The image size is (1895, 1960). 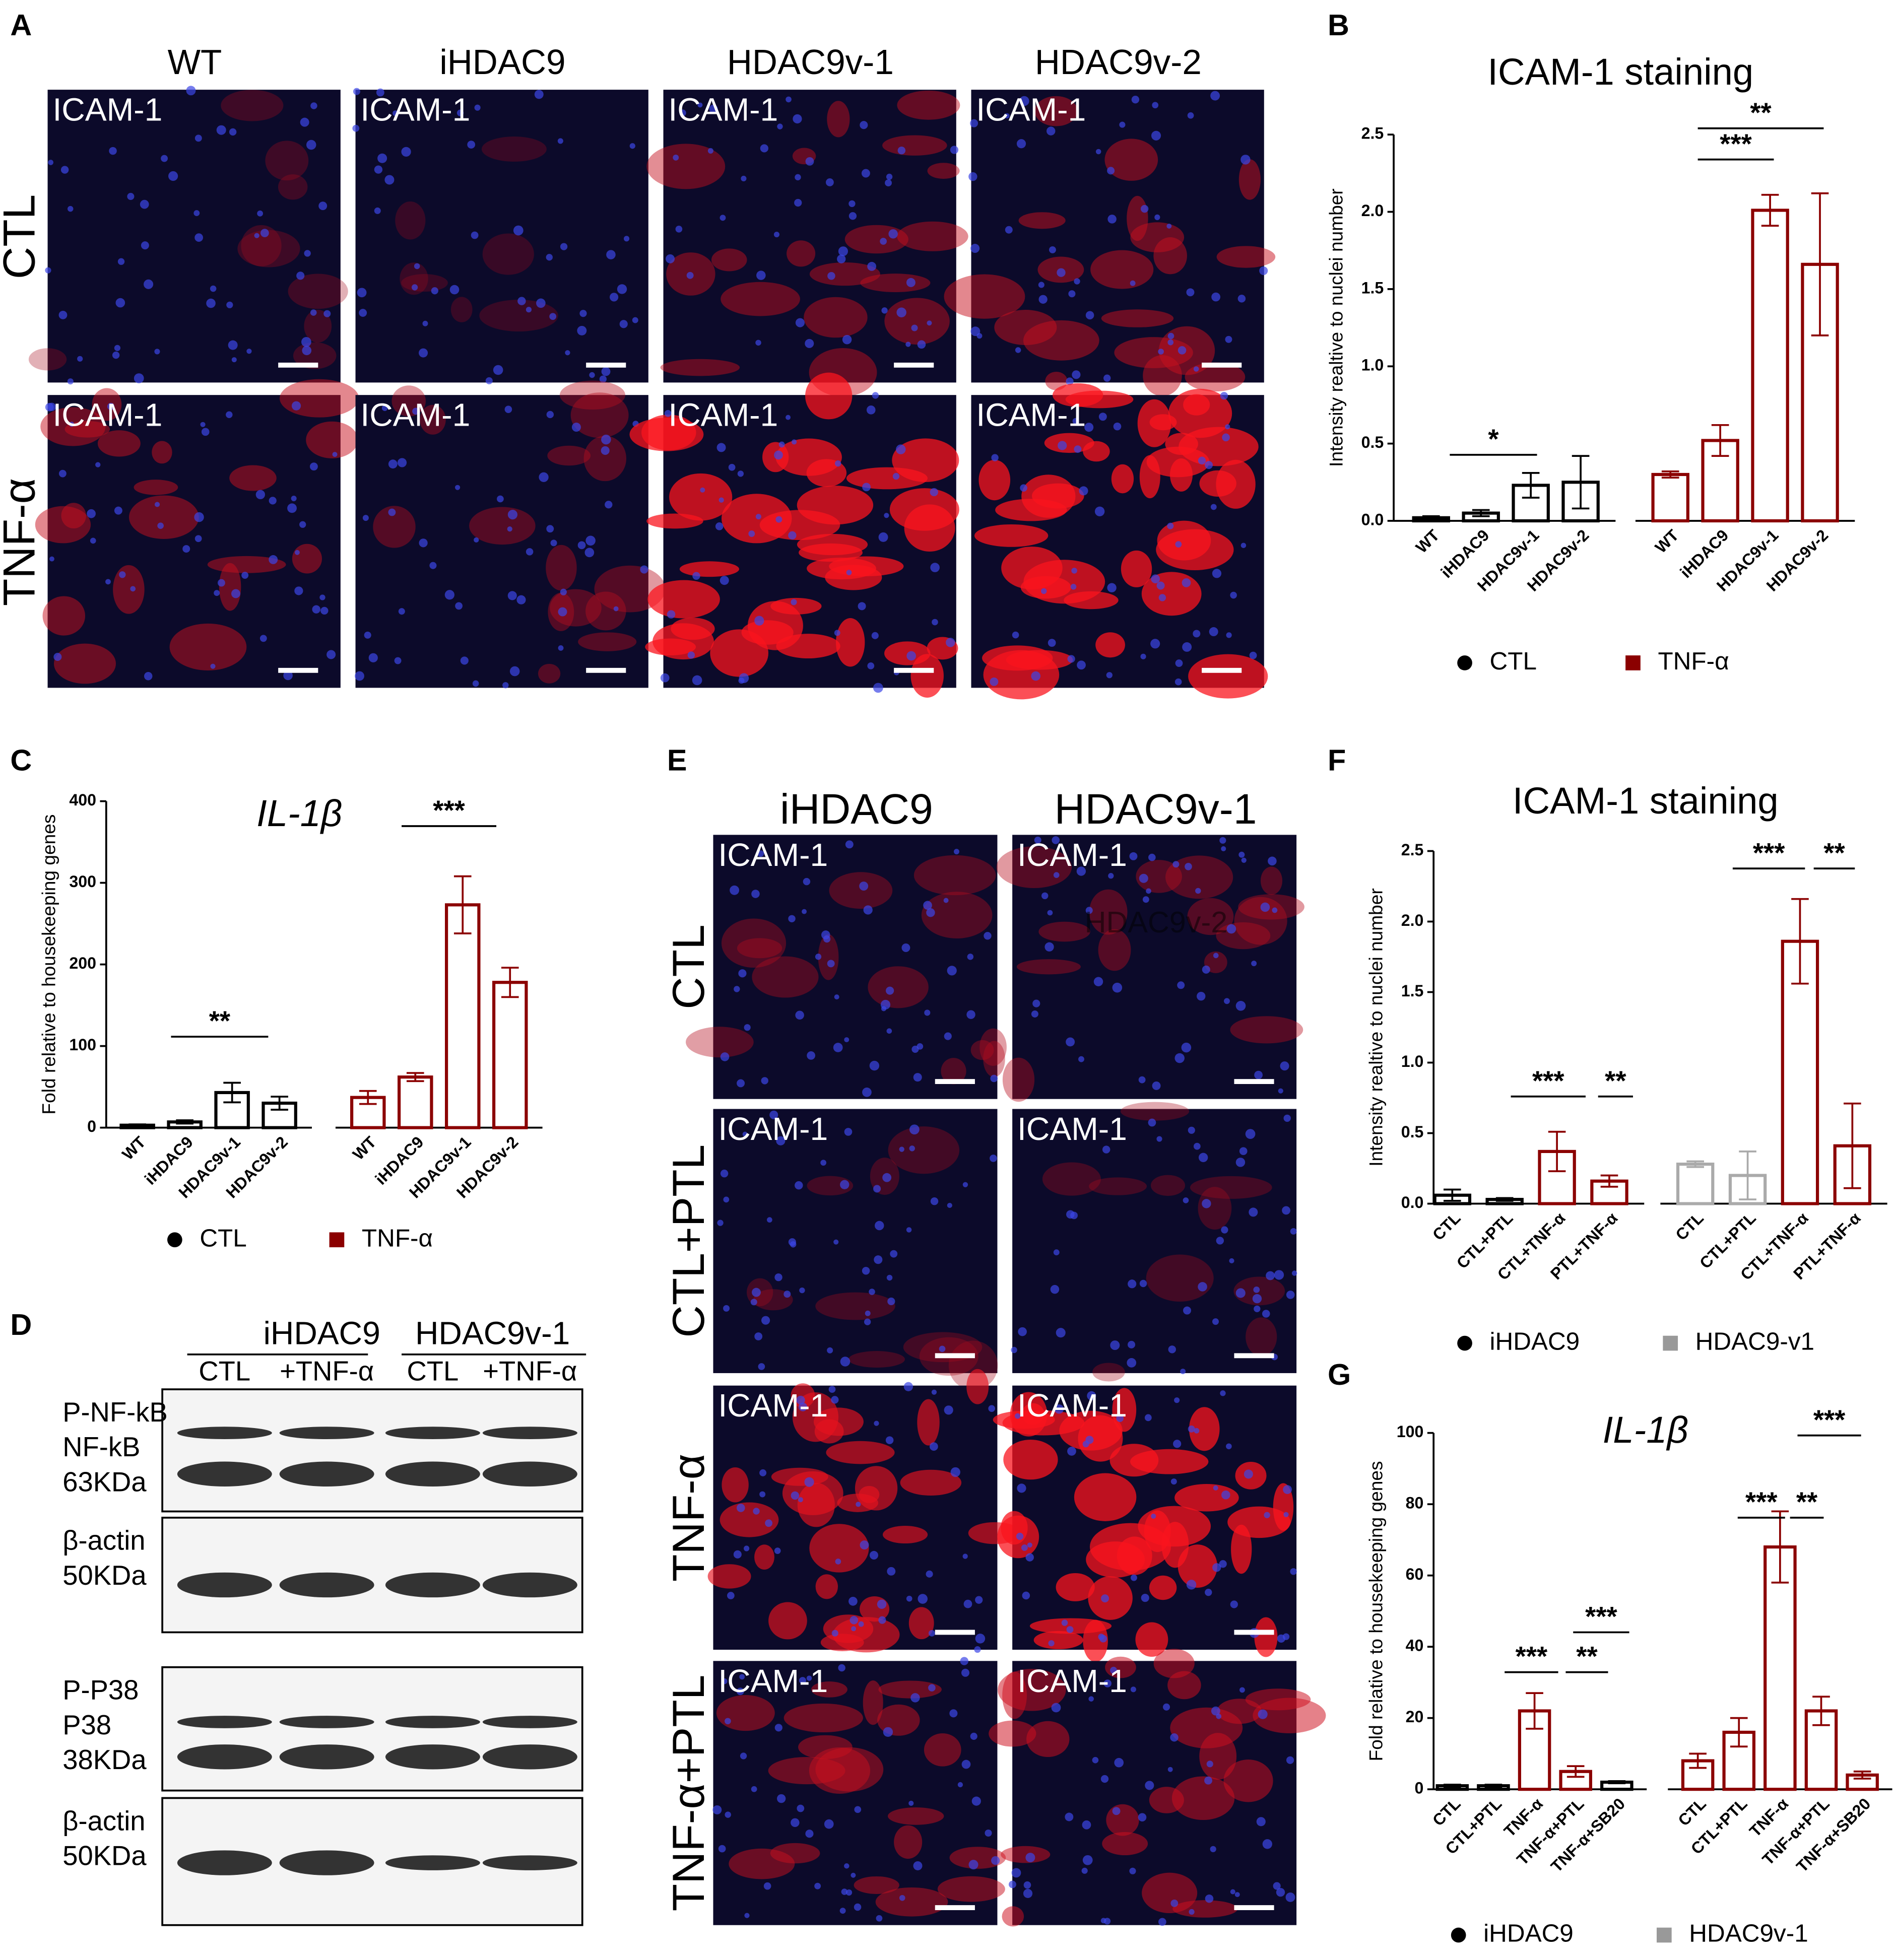 I want to click on chart-title: IL-1β, so click(x=299, y=813).